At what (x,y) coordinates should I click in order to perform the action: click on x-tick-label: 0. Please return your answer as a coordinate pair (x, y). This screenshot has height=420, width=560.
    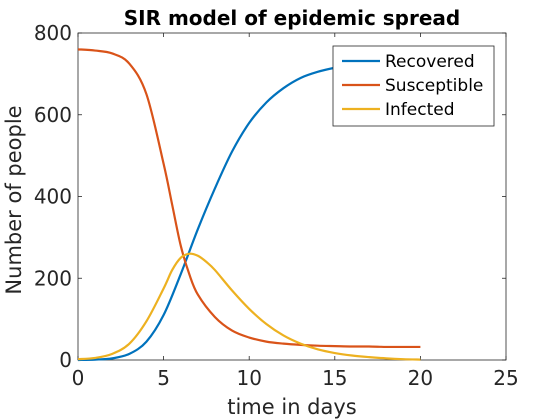
    Looking at the image, I should click on (78, 378).